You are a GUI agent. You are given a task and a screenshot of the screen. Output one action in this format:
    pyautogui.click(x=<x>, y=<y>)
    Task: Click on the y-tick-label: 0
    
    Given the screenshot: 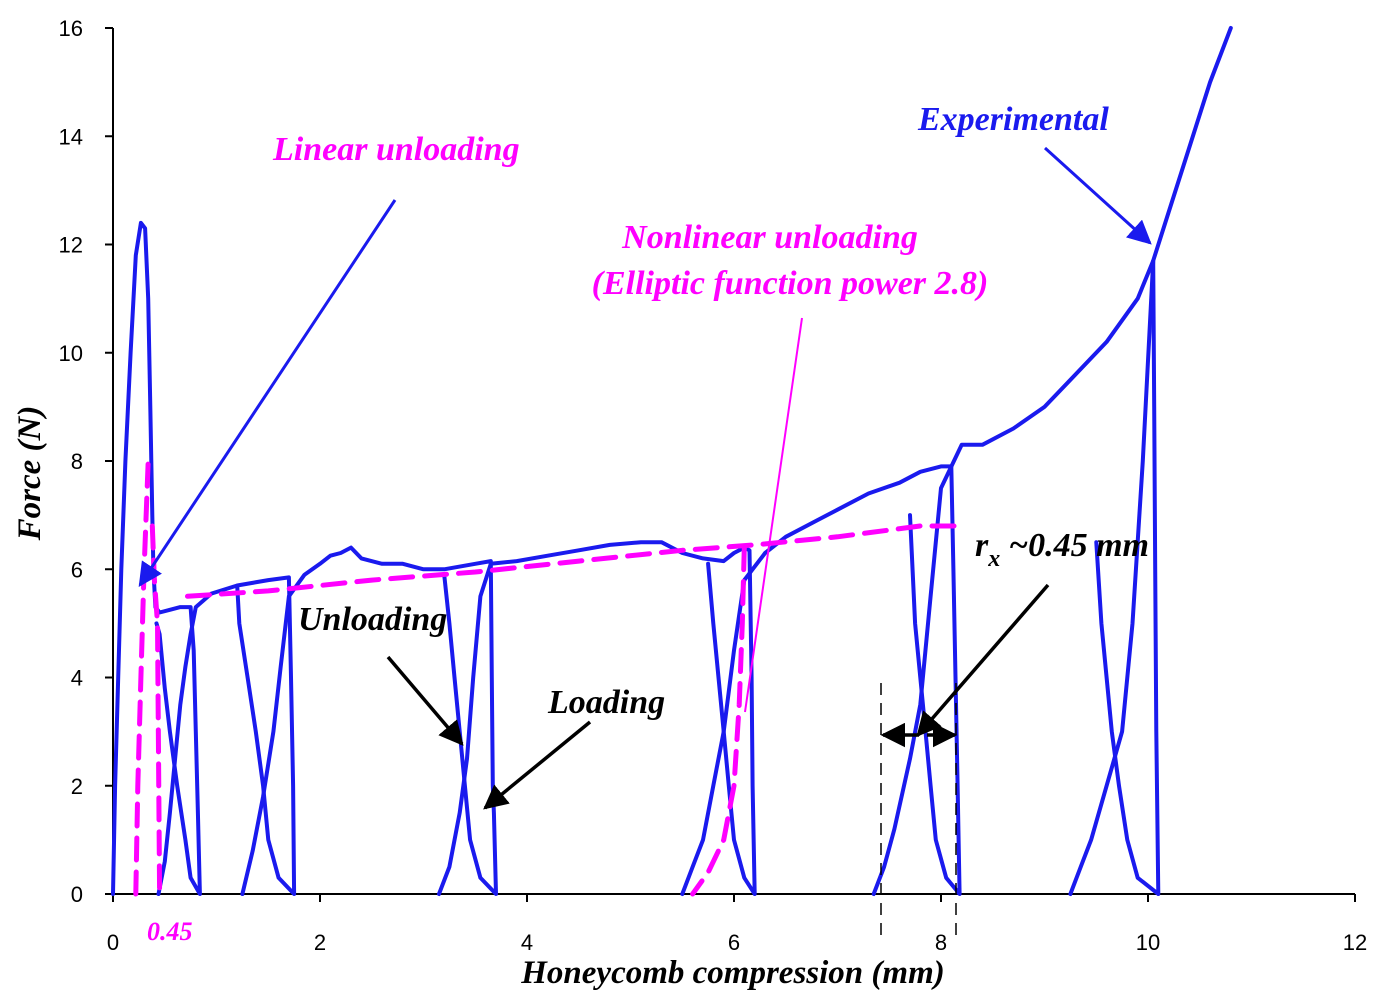 What is the action you would take?
    pyautogui.click(x=77, y=894)
    